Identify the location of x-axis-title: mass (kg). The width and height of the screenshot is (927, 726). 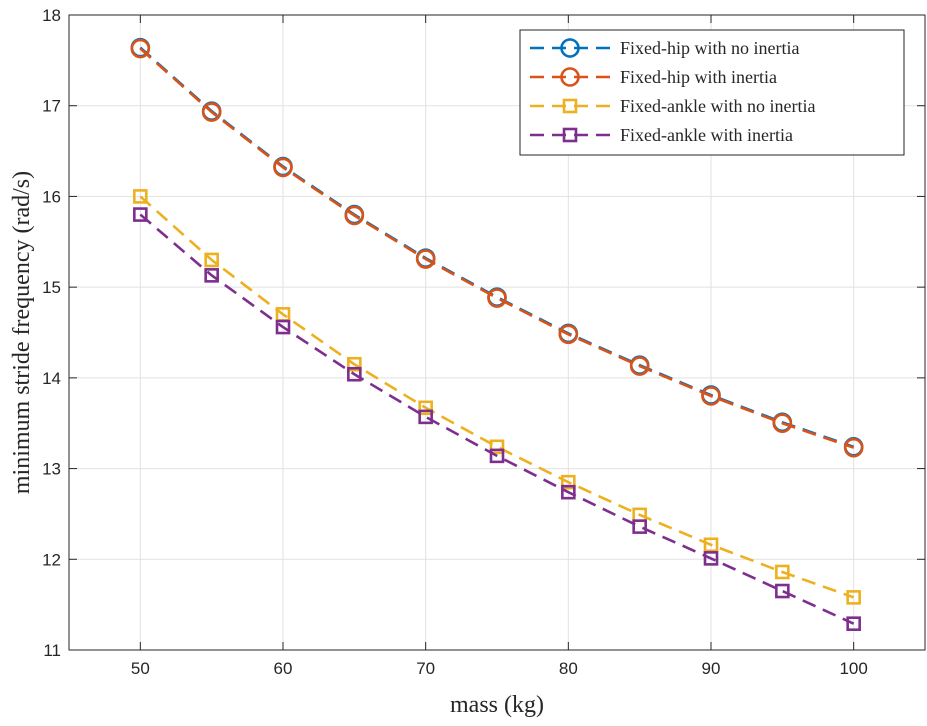
(497, 705).